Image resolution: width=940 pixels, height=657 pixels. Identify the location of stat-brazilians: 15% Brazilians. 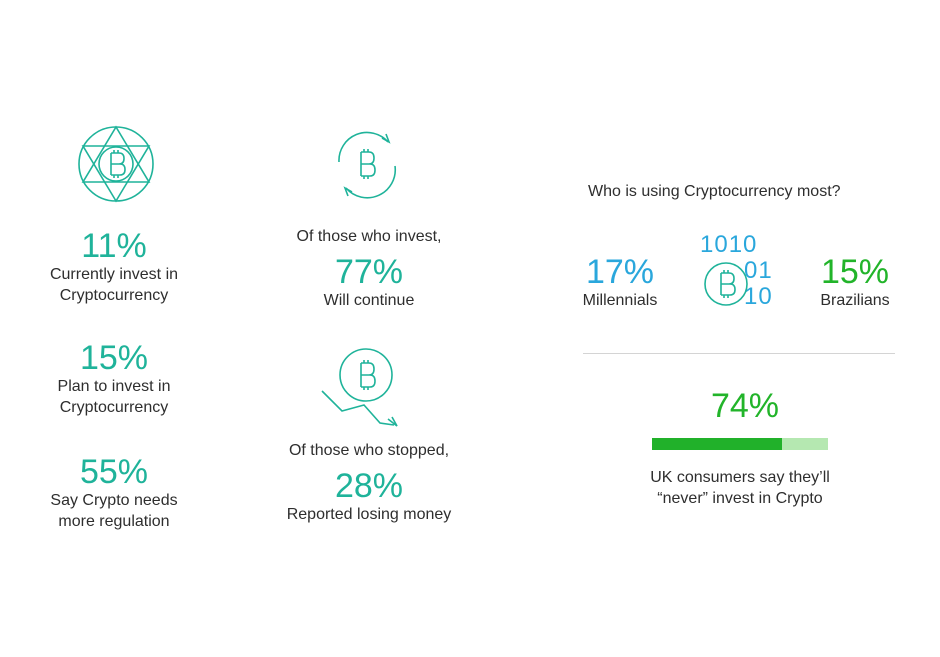
(855, 282).